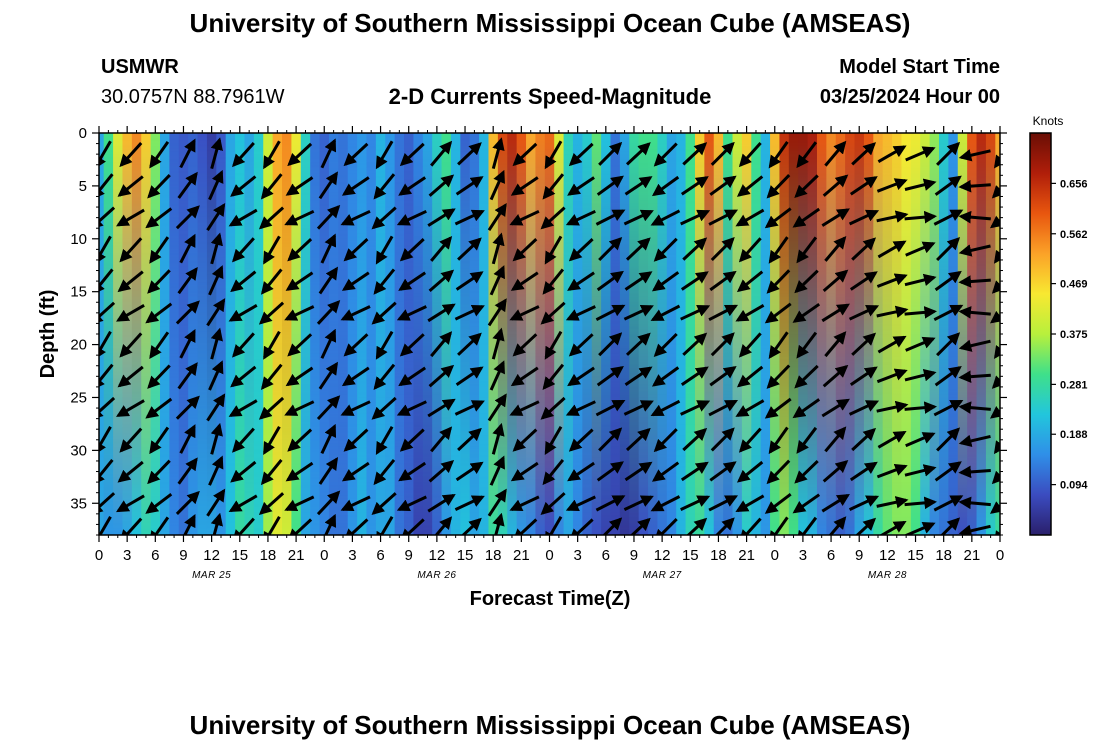  I want to click on colorbar-tick-label: 0.562, so click(1074, 235).